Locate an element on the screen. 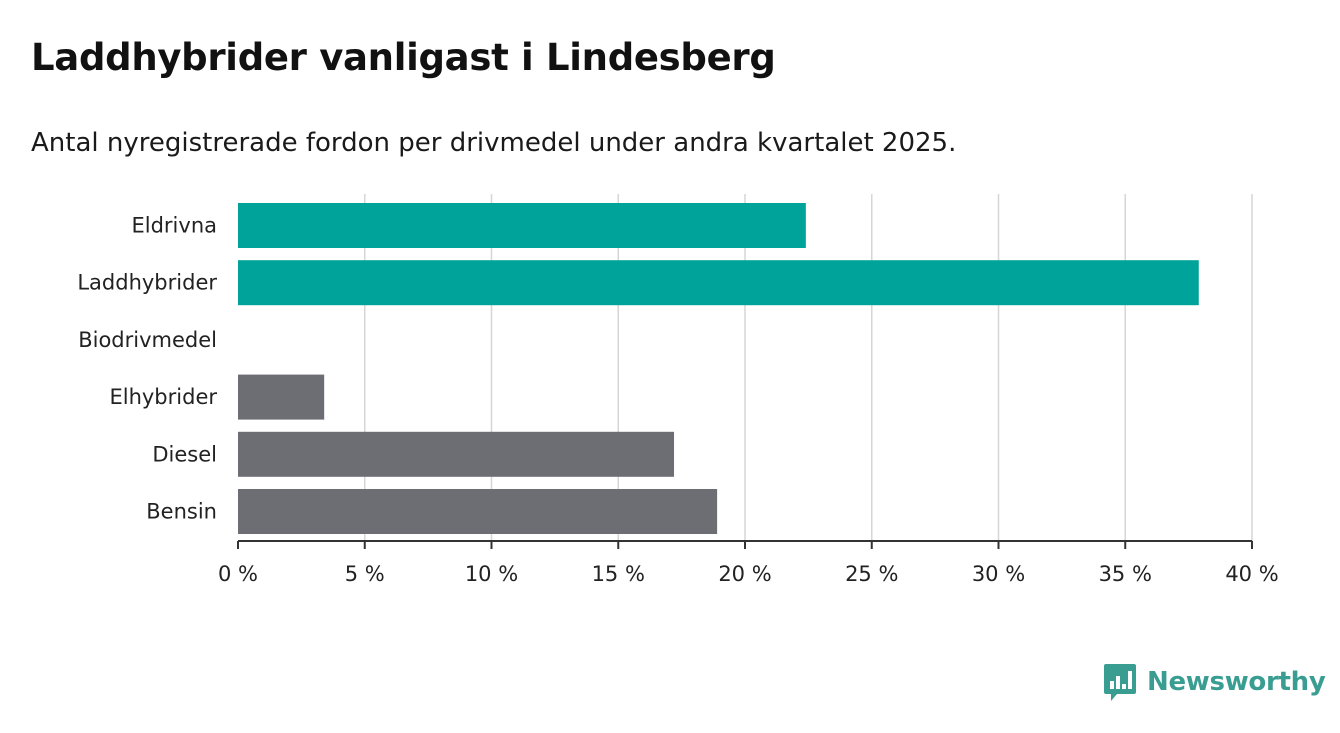  brand-name: Newsworthy is located at coordinates (1236, 682).